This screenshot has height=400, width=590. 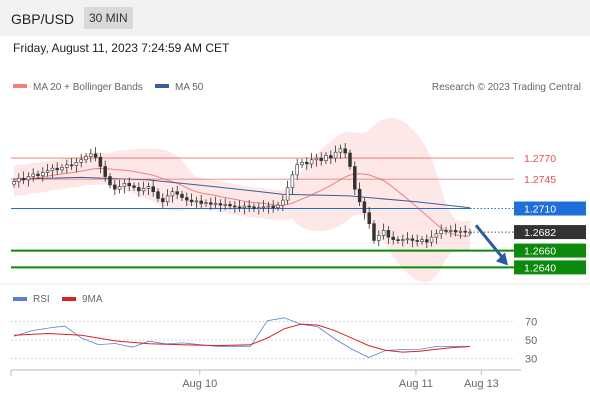 What do you see at coordinates (108, 18) in the screenshot?
I see `timeframe-badge: 30 MIN` at bounding box center [108, 18].